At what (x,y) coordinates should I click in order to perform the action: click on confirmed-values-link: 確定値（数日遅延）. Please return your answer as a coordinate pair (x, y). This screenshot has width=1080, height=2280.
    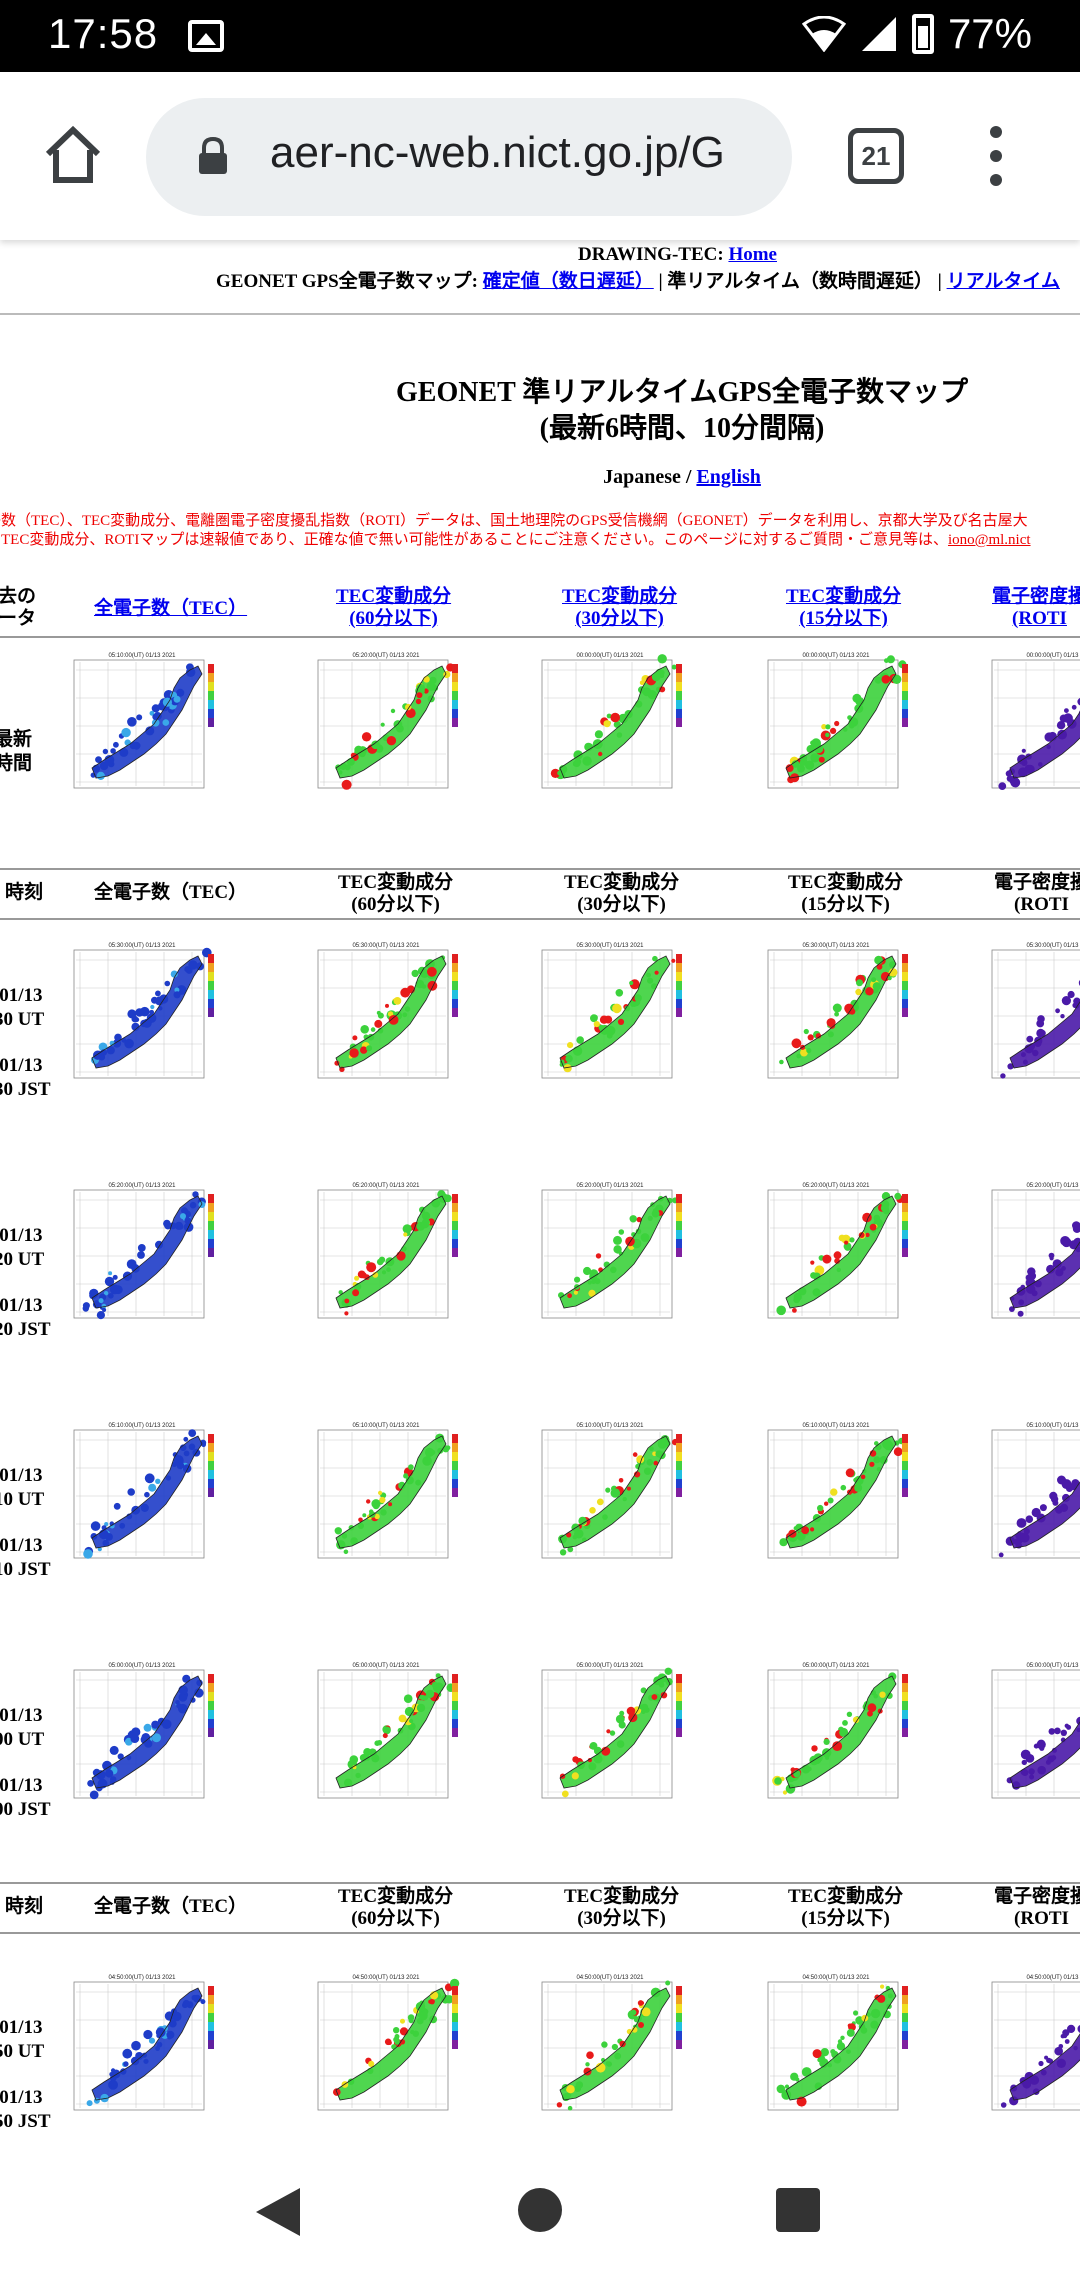
    Looking at the image, I should click on (568, 281).